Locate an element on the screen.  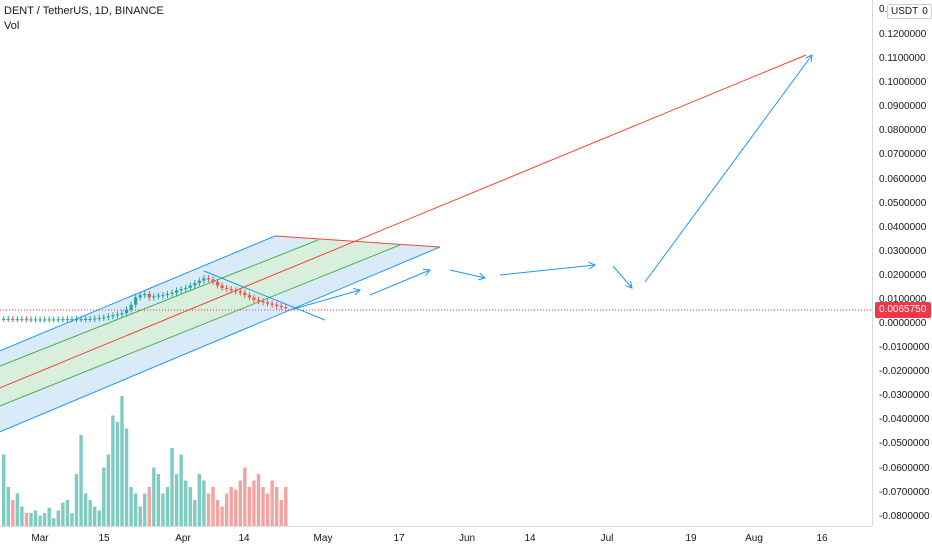
time-tick-label: Aug is located at coordinates (754, 538).